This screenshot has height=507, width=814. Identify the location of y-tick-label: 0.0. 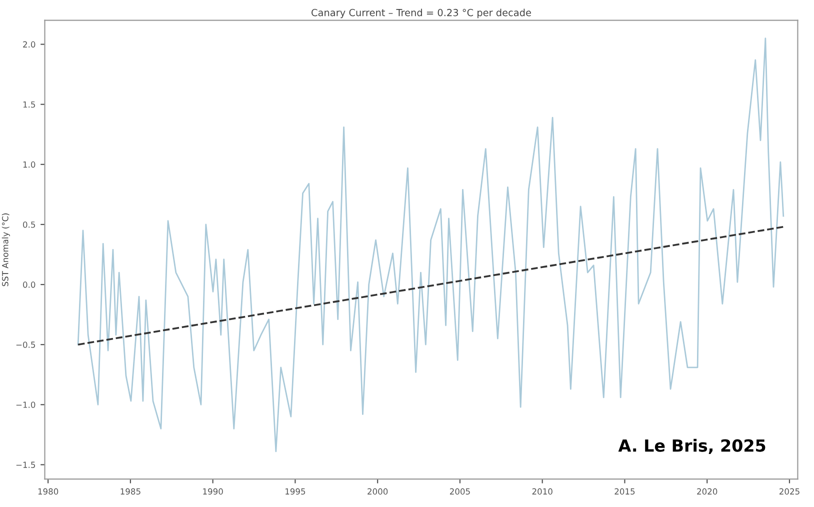
(29, 285).